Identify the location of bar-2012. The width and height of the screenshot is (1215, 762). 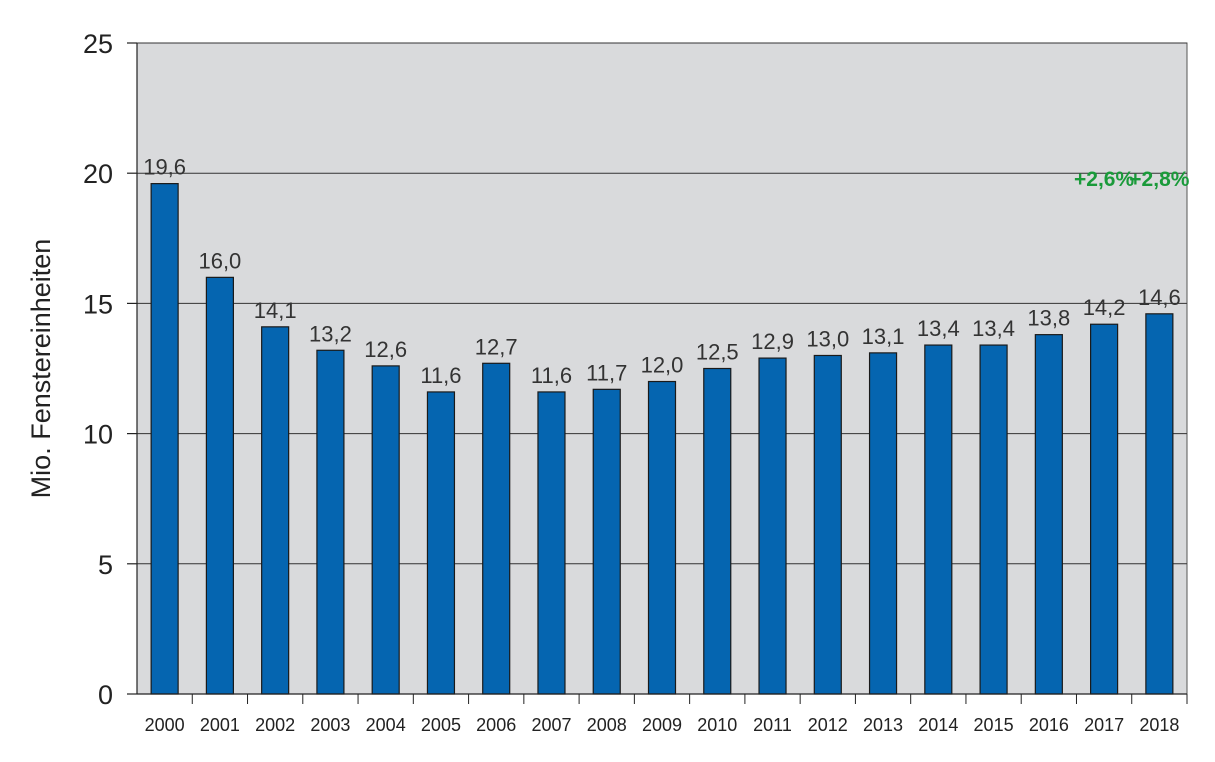
(827, 524).